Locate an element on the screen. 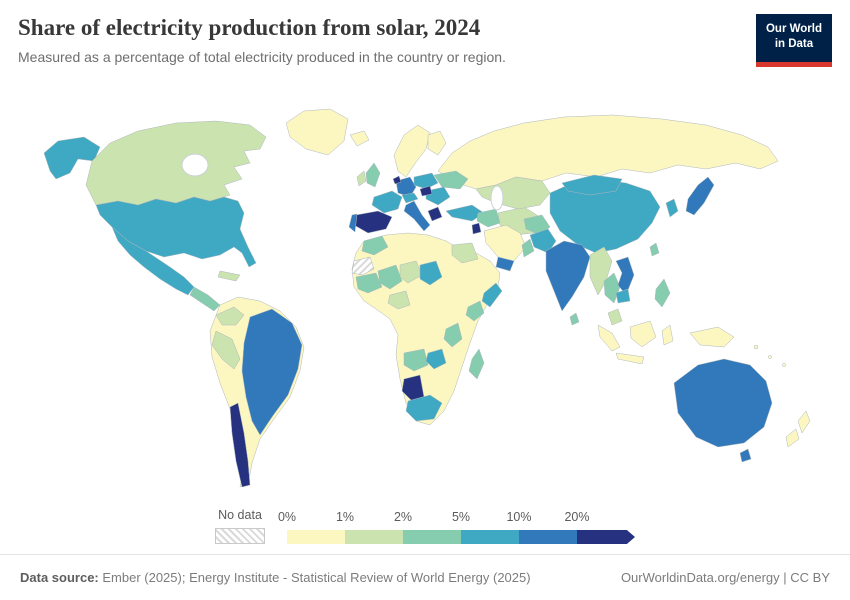  country-pakistan is located at coordinates (543, 241).